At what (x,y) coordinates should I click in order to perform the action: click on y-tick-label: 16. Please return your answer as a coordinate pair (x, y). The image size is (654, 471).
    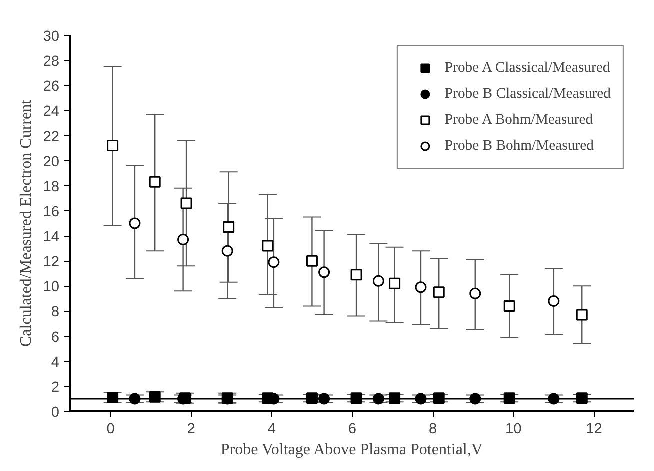
    Looking at the image, I should click on (51, 212).